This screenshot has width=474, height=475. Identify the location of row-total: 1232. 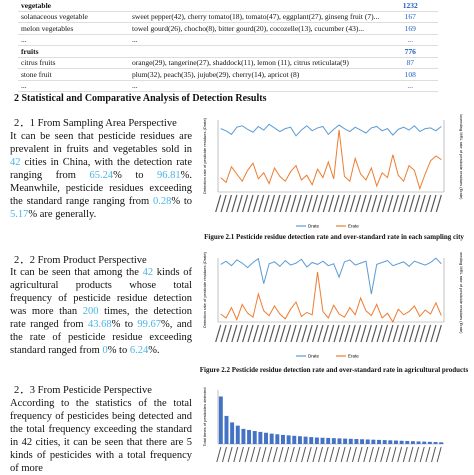
(410, 6).